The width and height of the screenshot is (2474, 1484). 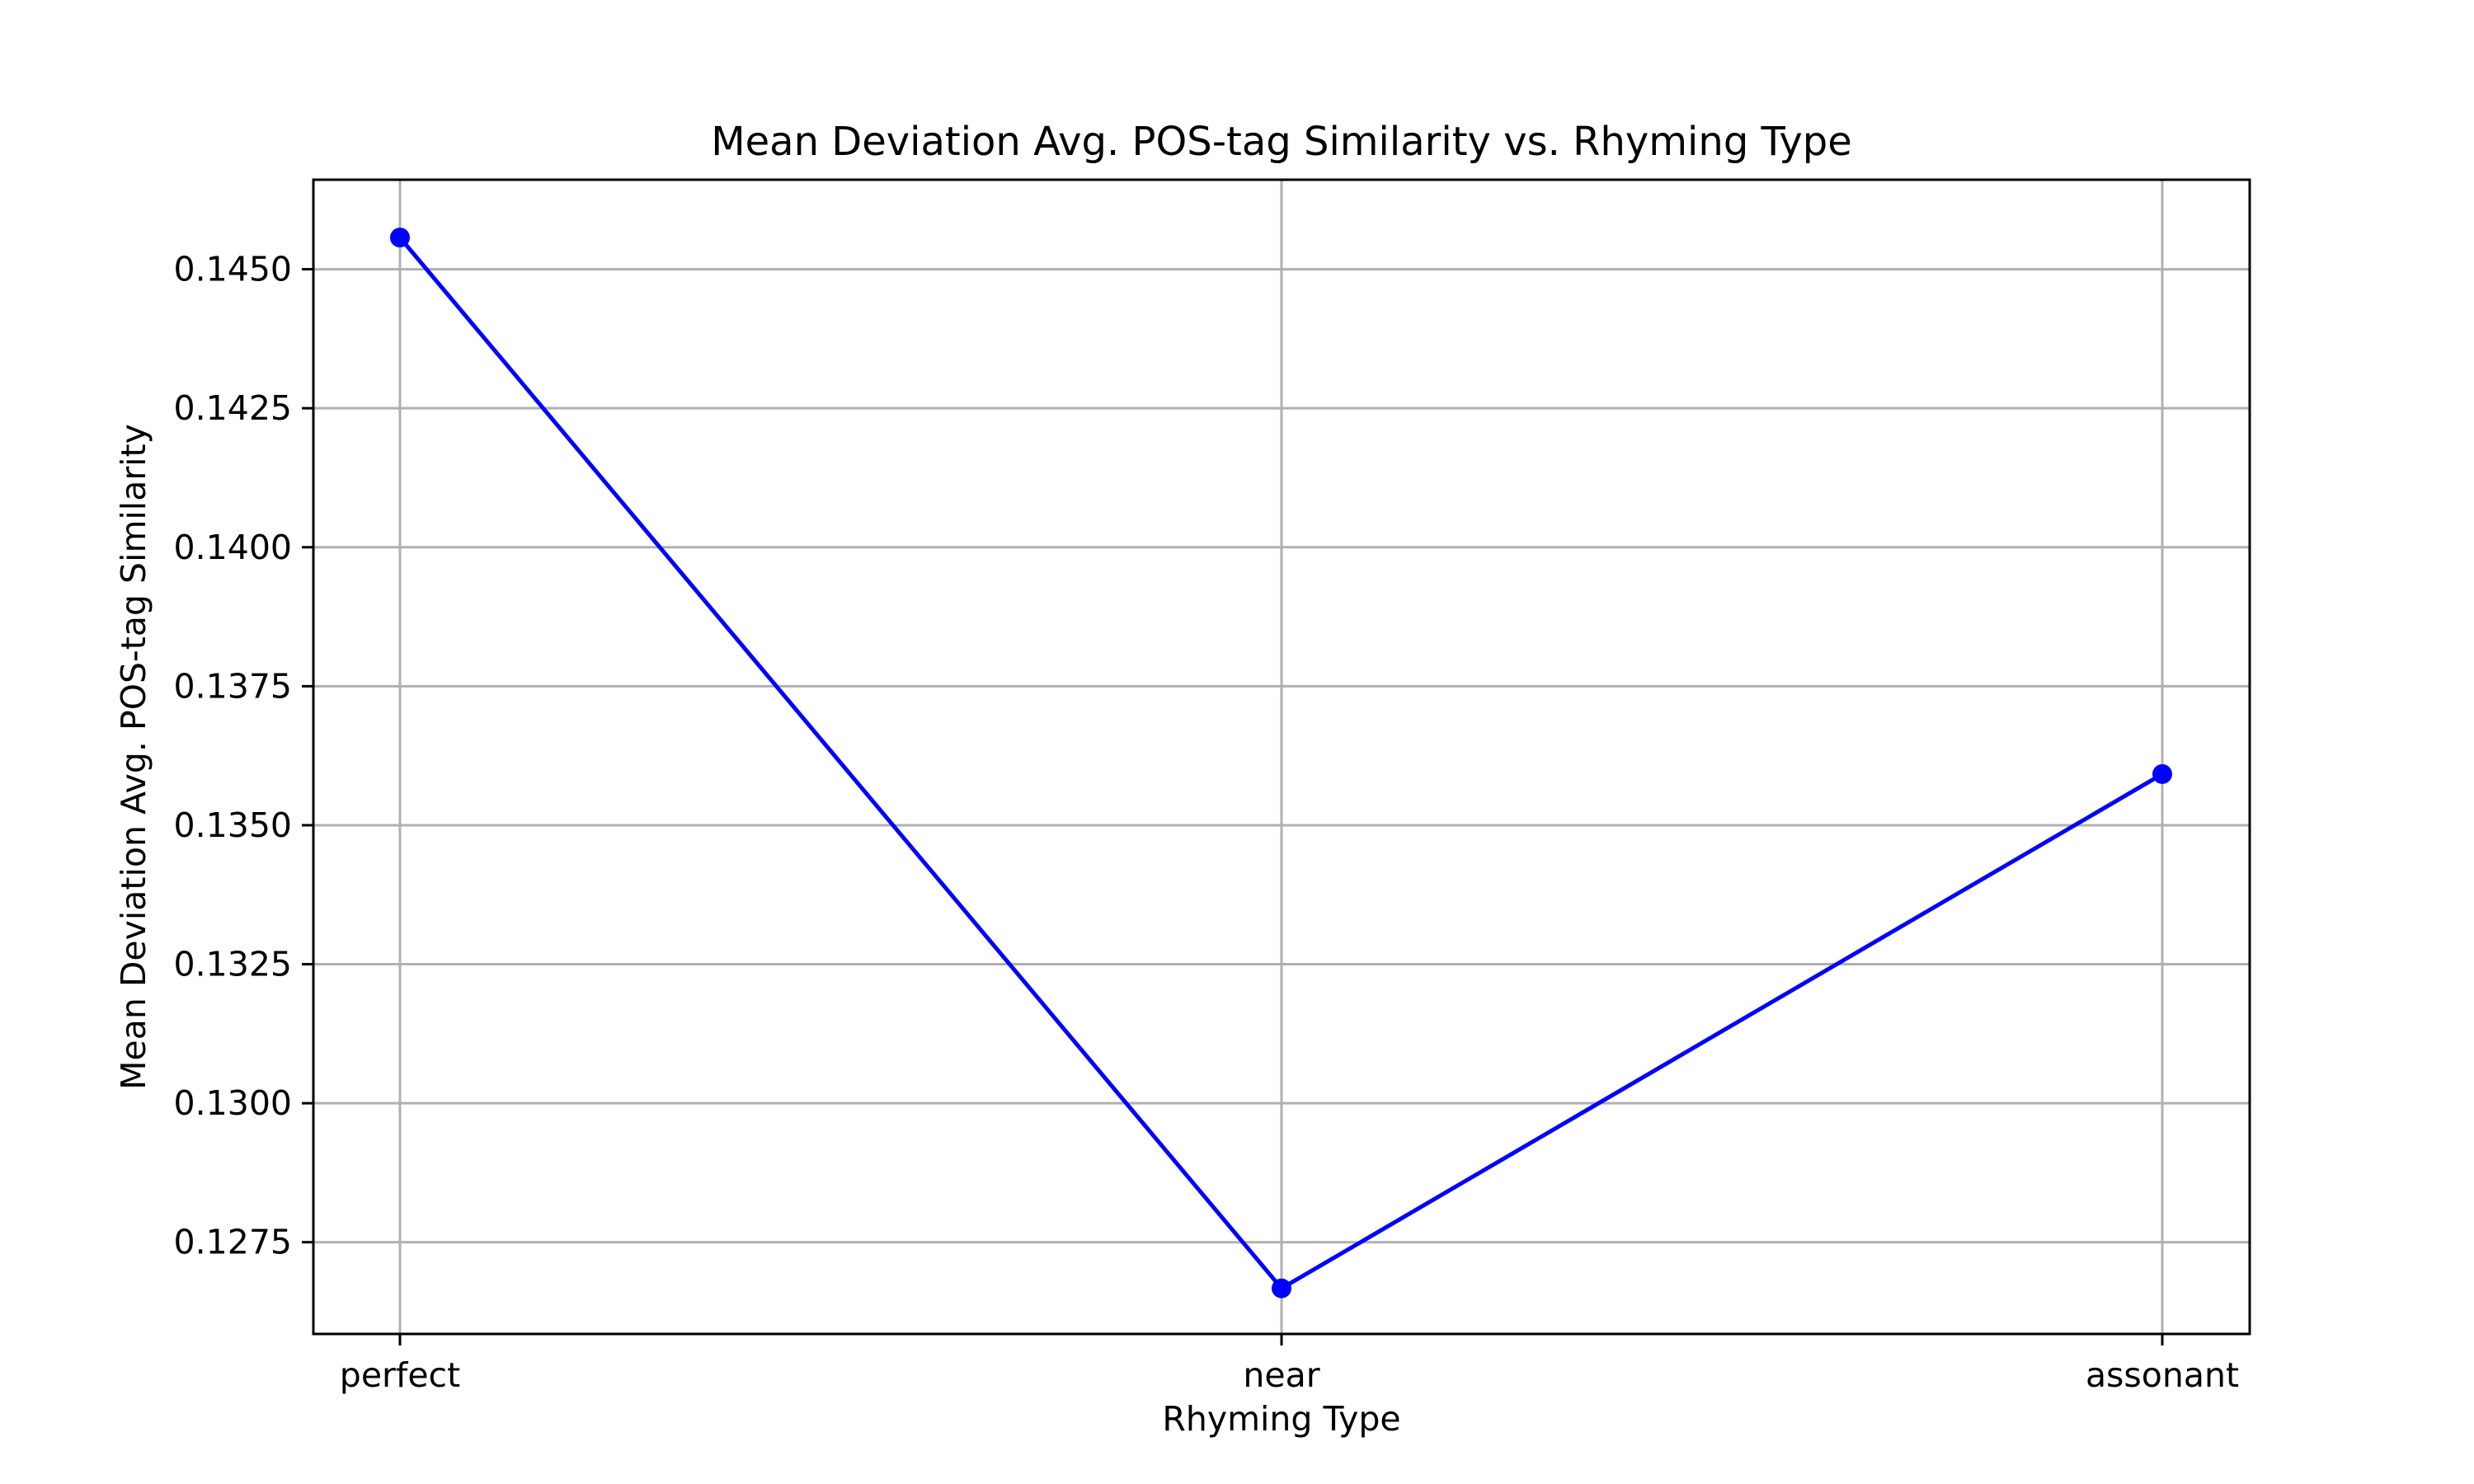 What do you see at coordinates (233, 825) in the screenshot?
I see `y-tick-label: 0.1350` at bounding box center [233, 825].